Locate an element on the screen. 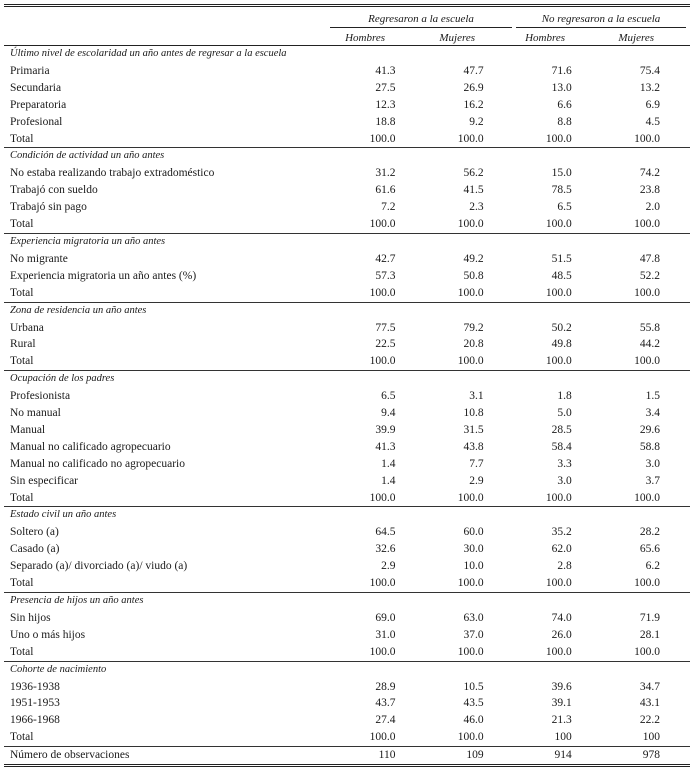  section-title-row: Condición de actividad un año antes is located at coordinates (347, 156).